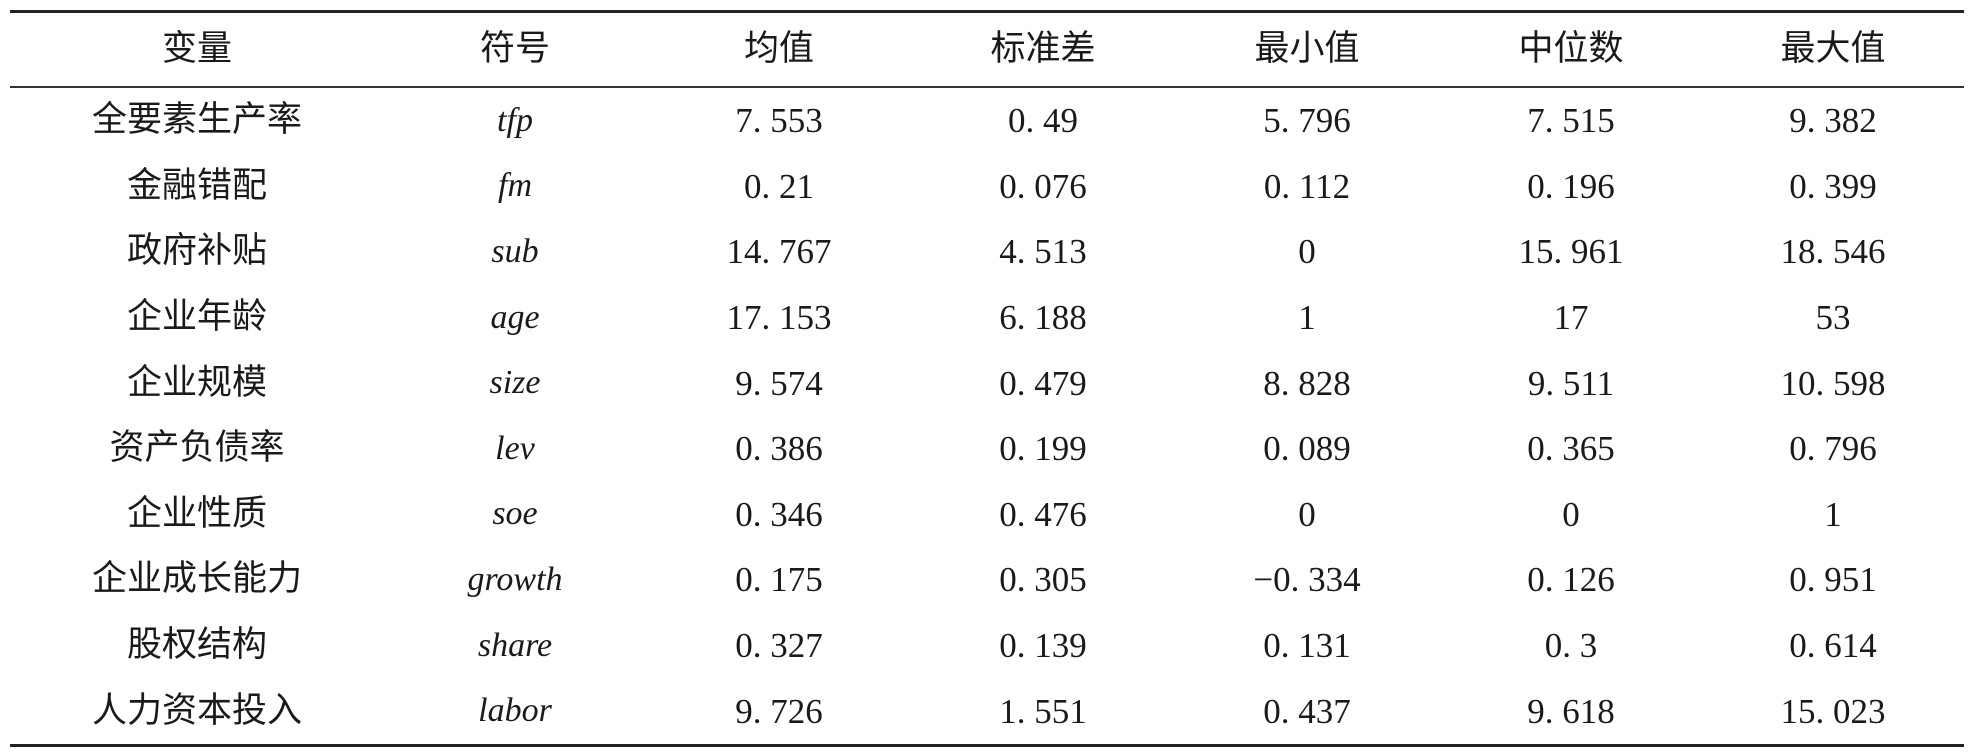 Image resolution: width=1971 pixels, height=752 pixels. I want to click on min-value-cell: 8. 828, so click(1307, 383).